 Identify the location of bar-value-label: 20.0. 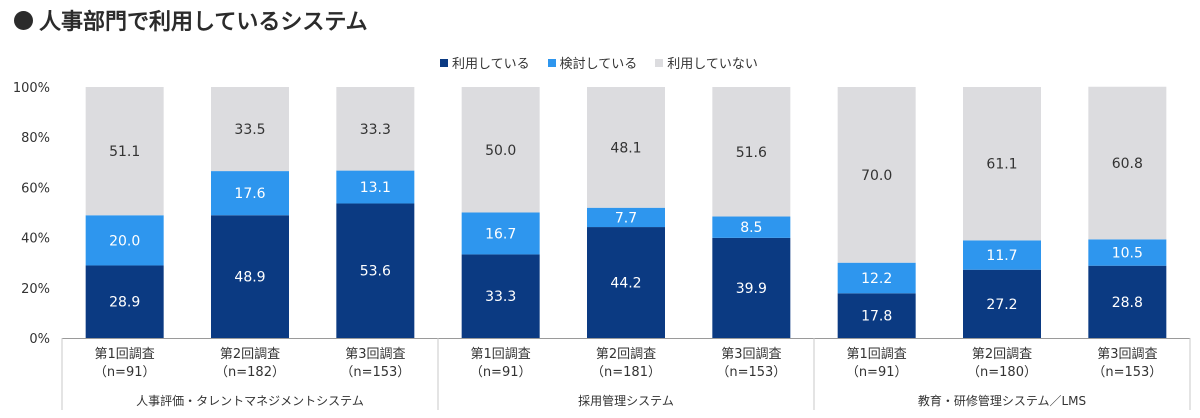
(124, 241).